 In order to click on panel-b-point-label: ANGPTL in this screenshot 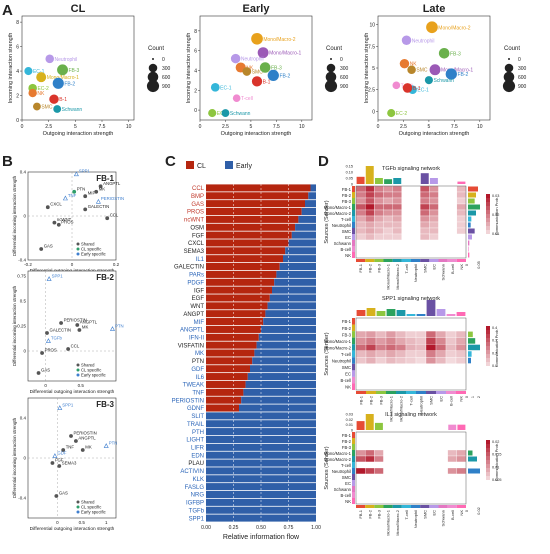, I will do `click(112, 183)`.